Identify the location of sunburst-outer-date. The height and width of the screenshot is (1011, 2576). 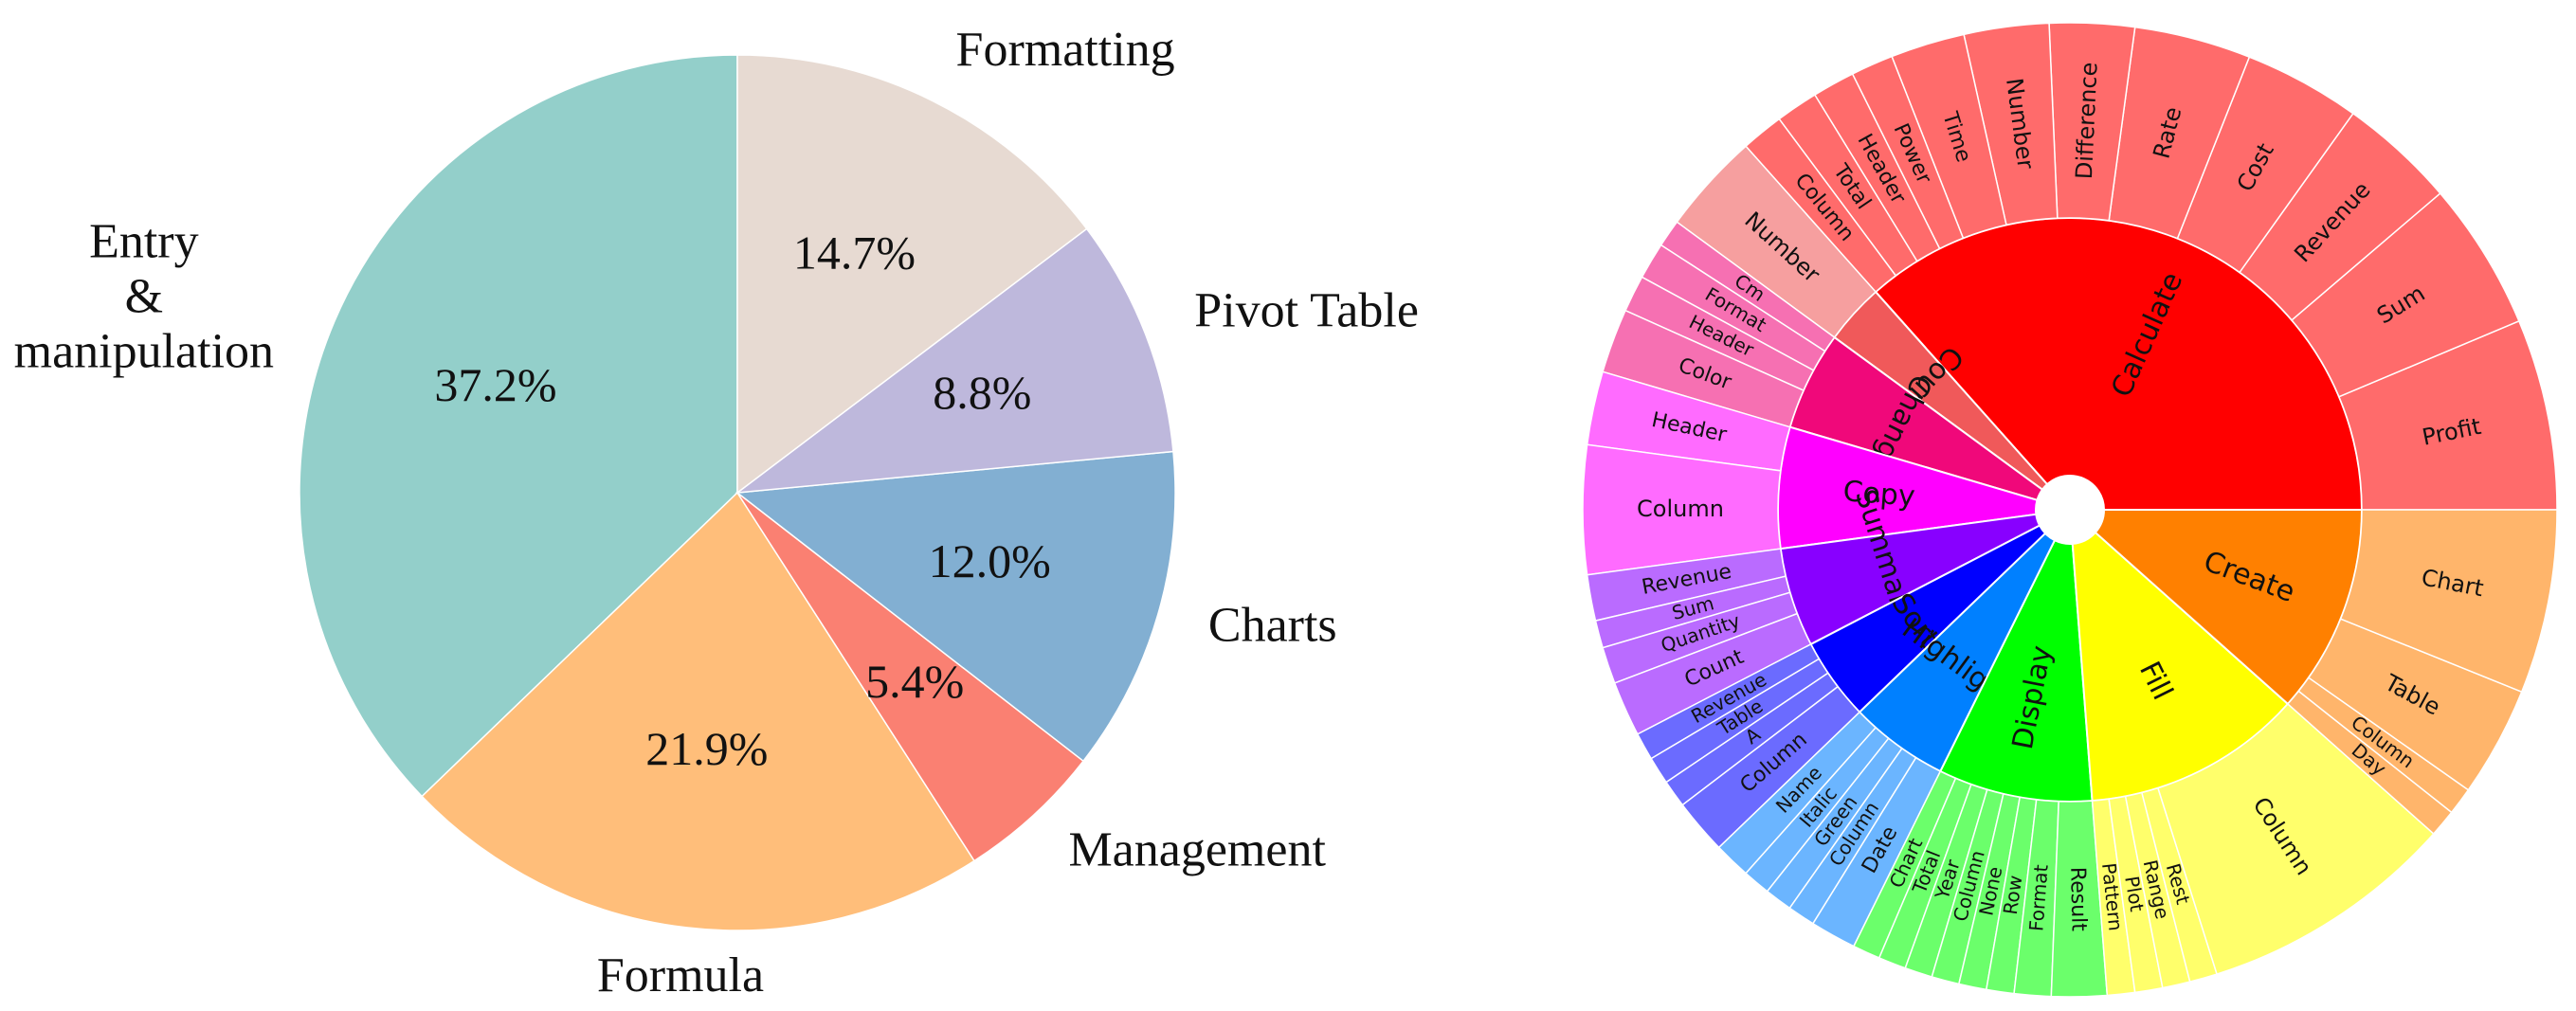
(1876, 852).